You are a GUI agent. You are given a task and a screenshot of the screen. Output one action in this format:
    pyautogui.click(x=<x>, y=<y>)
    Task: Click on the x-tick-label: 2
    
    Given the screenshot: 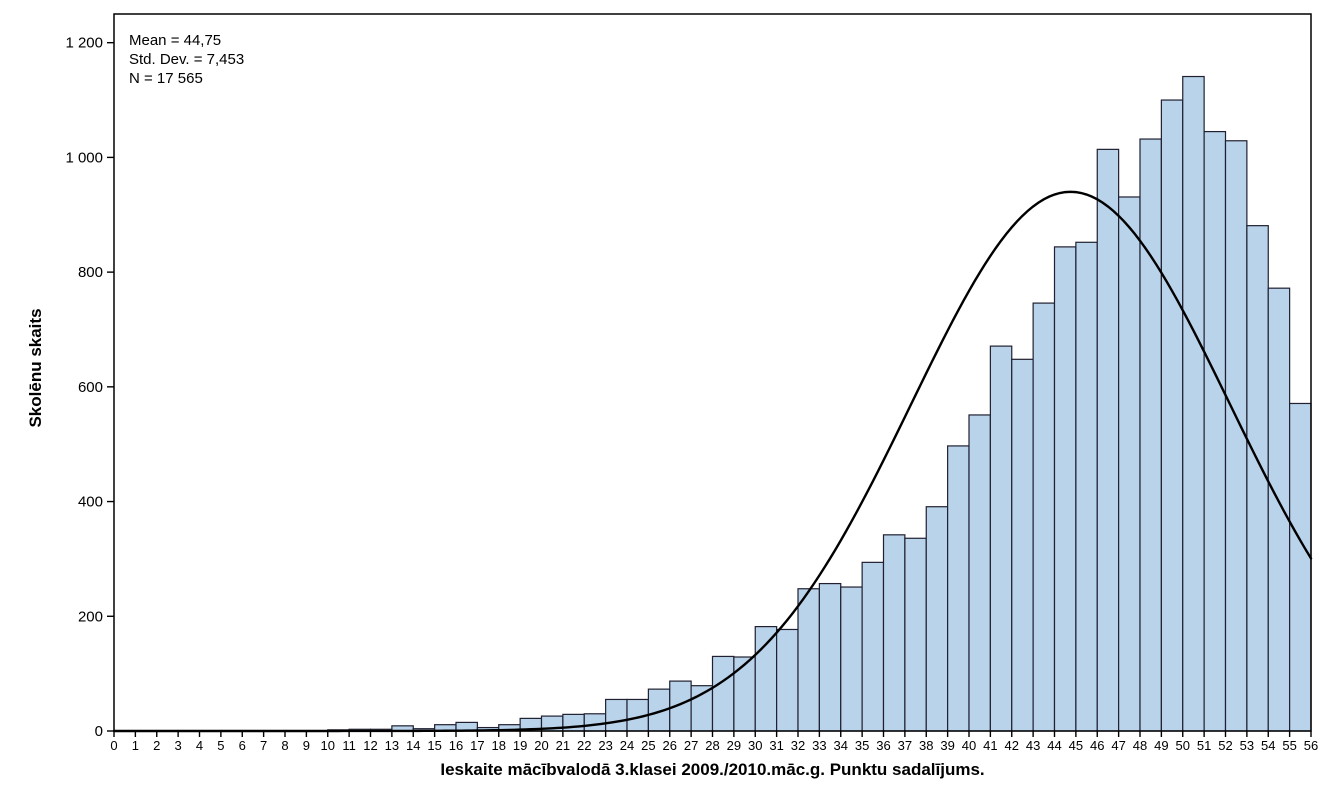 What is the action you would take?
    pyautogui.click(x=156, y=745)
    